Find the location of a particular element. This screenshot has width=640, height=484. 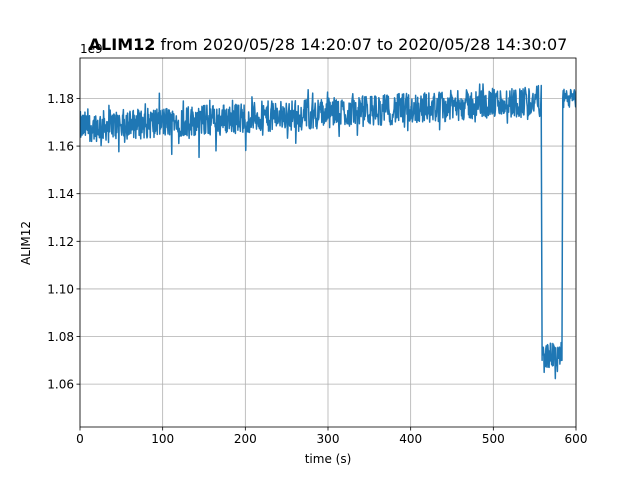

x-tick-label: 300 is located at coordinates (328, 439).